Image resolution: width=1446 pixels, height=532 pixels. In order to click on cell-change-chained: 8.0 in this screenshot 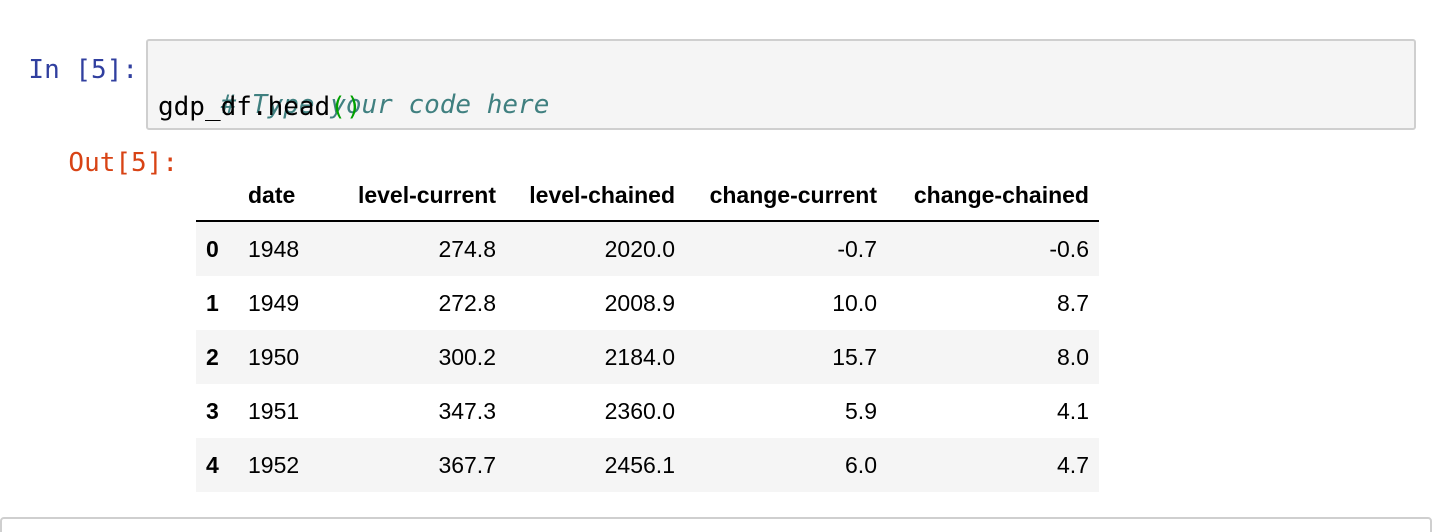, I will do `click(1073, 356)`.